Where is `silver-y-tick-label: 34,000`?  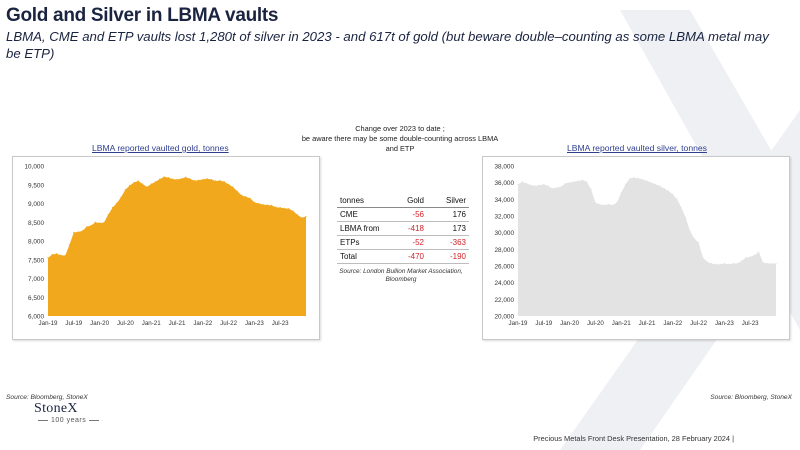 silver-y-tick-label: 34,000 is located at coordinates (504, 200).